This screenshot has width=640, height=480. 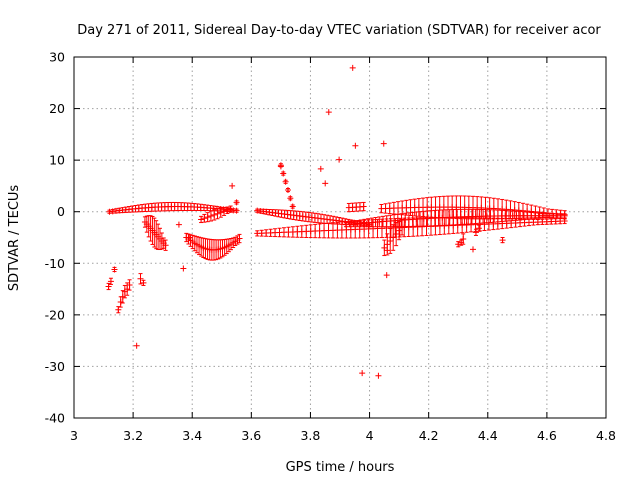 What do you see at coordinates (55, 366) in the screenshot?
I see `y-tick-label: -30` at bounding box center [55, 366].